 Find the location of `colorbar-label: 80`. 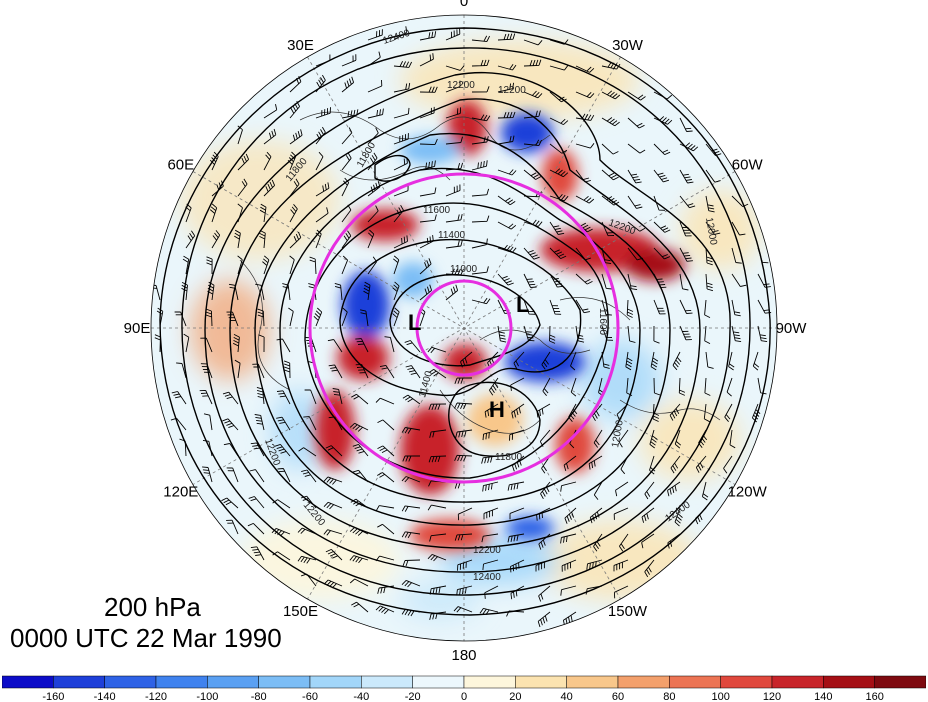

colorbar-label: 80 is located at coordinates (669, 696).